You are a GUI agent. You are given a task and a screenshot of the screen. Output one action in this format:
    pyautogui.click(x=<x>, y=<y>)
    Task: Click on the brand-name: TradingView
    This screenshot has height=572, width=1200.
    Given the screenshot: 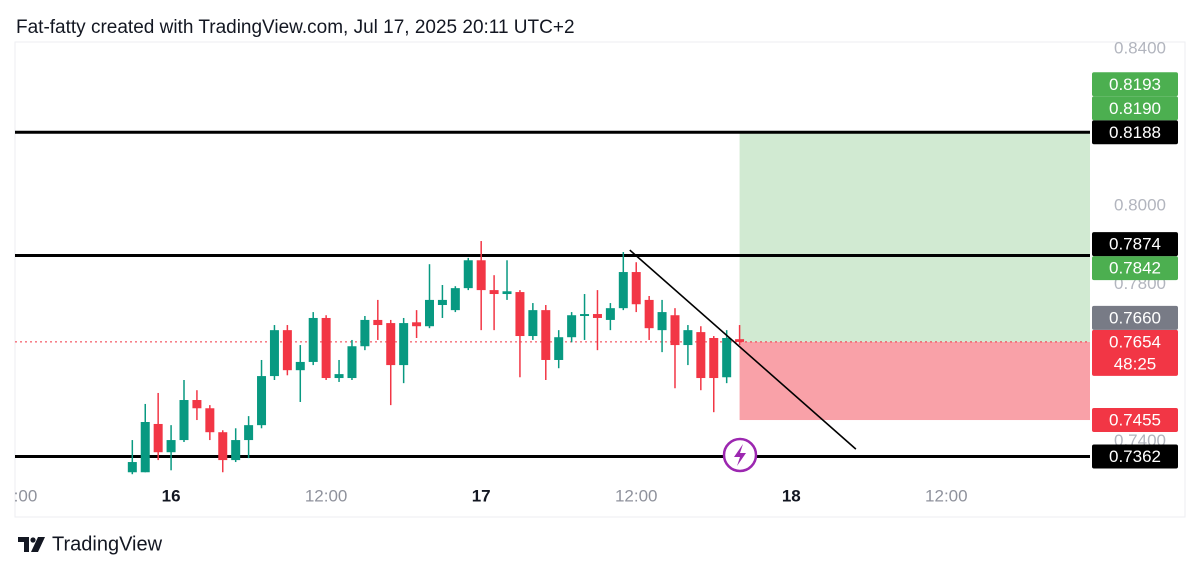 What is the action you would take?
    pyautogui.click(x=107, y=544)
    